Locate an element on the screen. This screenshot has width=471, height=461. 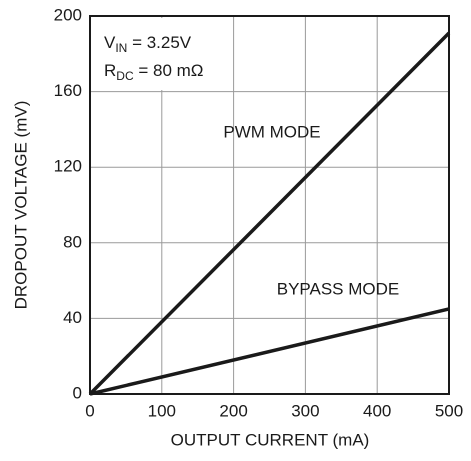
x-tick-label: 500 is located at coordinates (449, 410).